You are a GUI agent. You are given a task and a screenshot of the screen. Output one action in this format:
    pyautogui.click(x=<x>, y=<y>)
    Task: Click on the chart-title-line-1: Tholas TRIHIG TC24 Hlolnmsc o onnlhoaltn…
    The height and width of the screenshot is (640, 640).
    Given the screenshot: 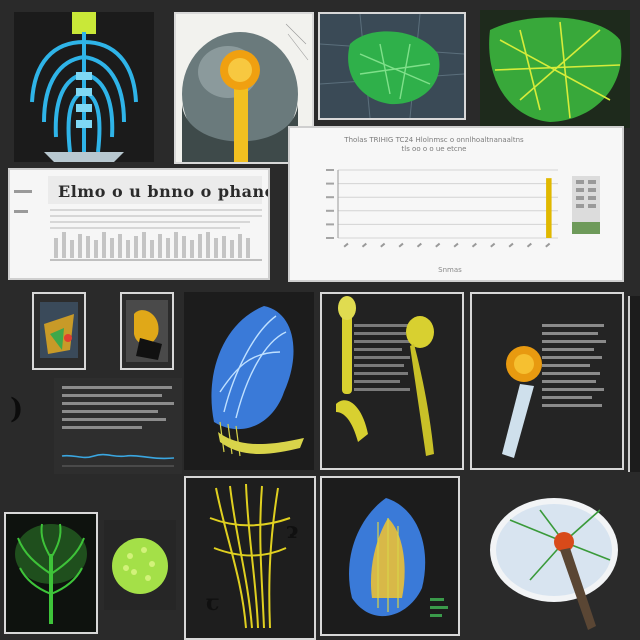 What is the action you would take?
    pyautogui.click(x=434, y=140)
    